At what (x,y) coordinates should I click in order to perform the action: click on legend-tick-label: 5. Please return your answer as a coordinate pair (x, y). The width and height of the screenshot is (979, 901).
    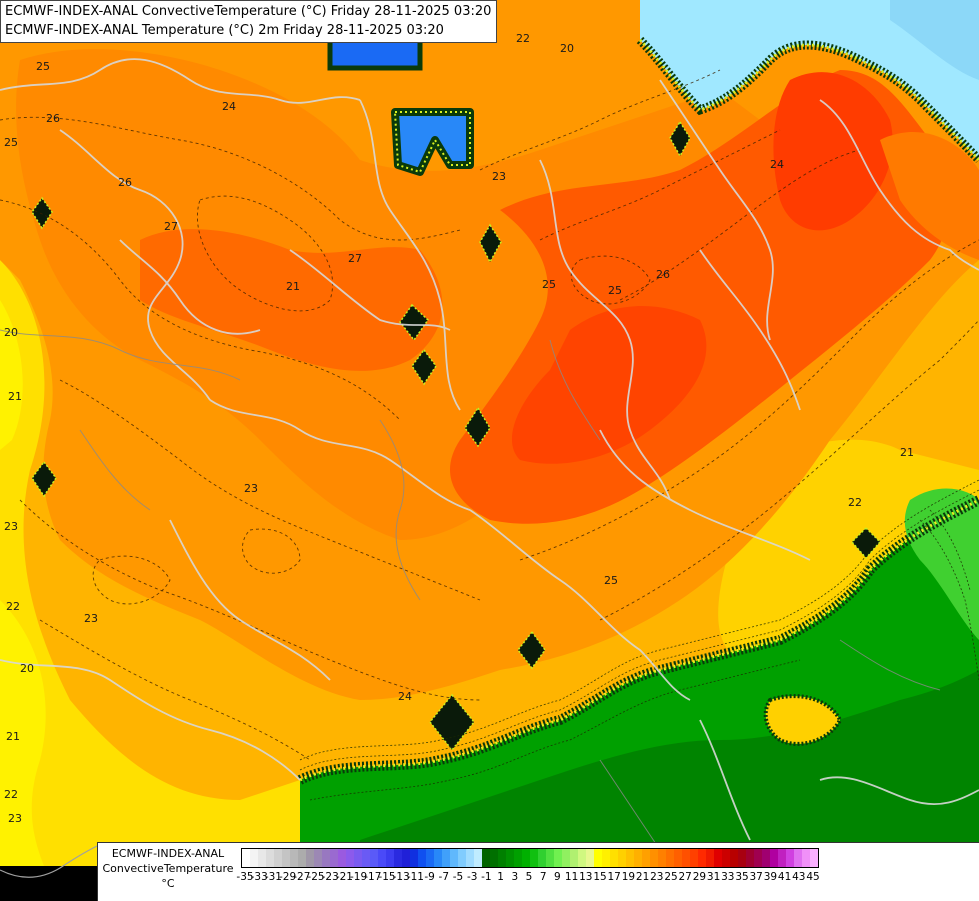
    Looking at the image, I should click on (529, 877).